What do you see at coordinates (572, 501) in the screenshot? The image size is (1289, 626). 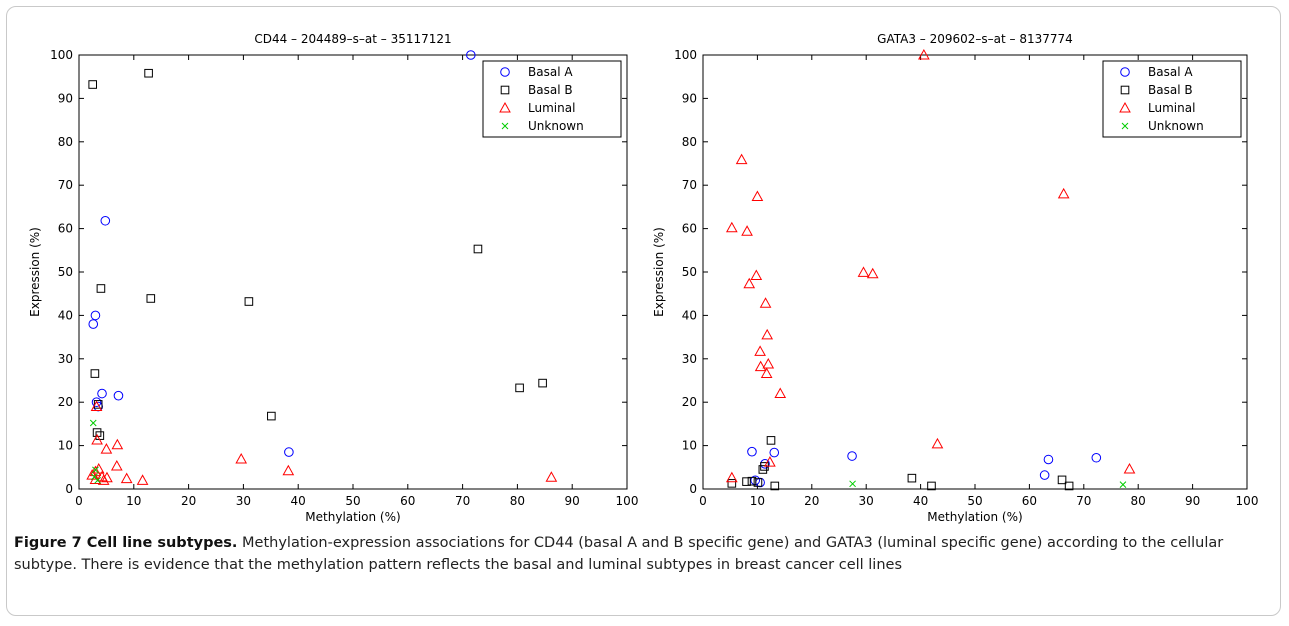 I see `chart1-x-tick-label: 90` at bounding box center [572, 501].